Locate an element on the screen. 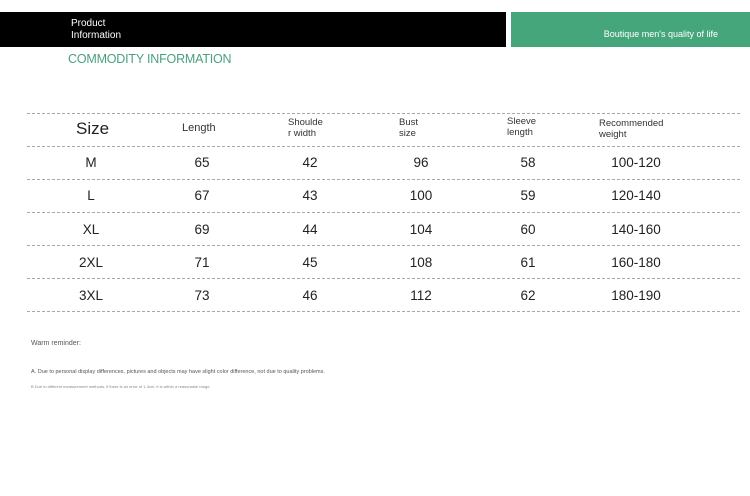 Image resolution: width=750 pixels, height=496 pixels. cell-bust: 104 is located at coordinates (421, 229).